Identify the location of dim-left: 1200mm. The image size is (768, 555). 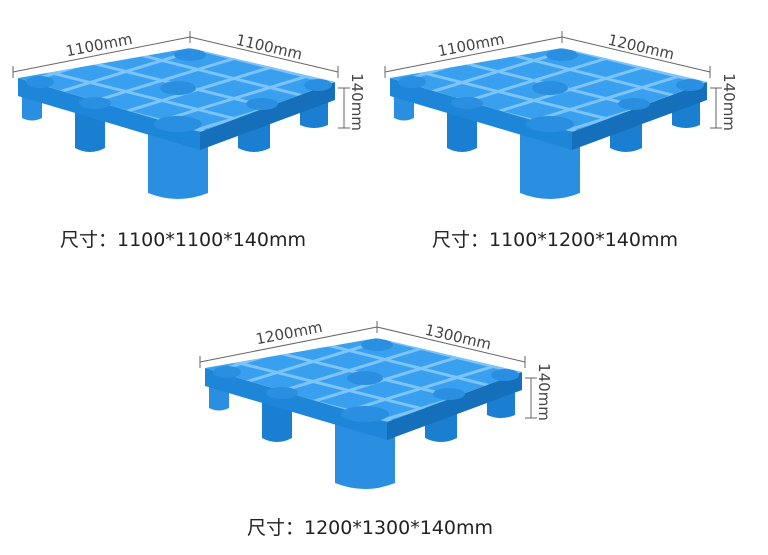
(289, 333).